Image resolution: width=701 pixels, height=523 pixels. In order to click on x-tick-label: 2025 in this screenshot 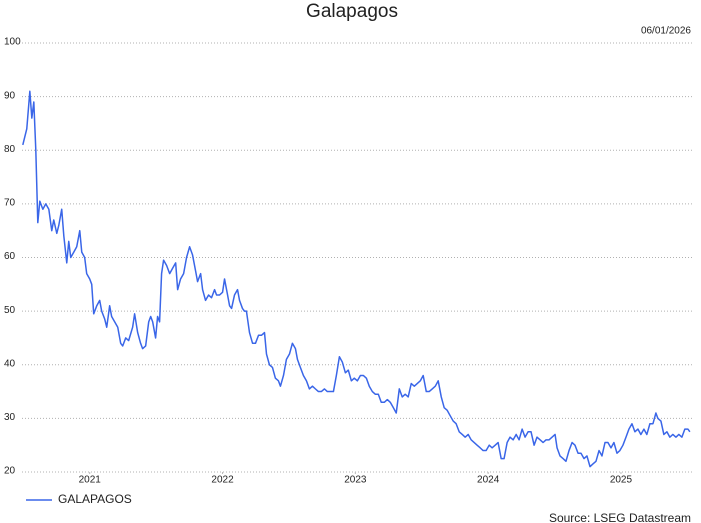, I will do `click(621, 480)`.